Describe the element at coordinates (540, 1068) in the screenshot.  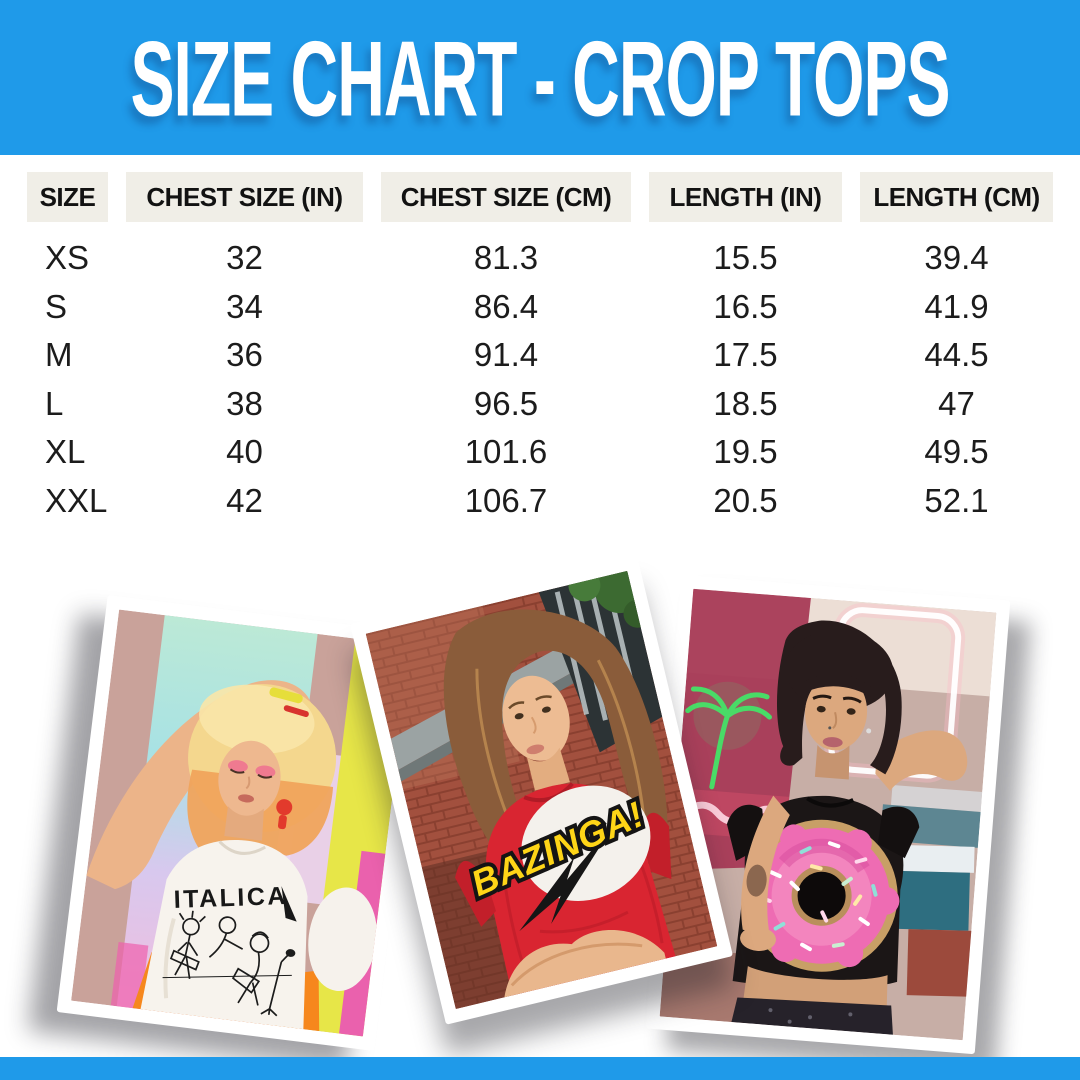
I see `bottom-accent-bar` at that location.